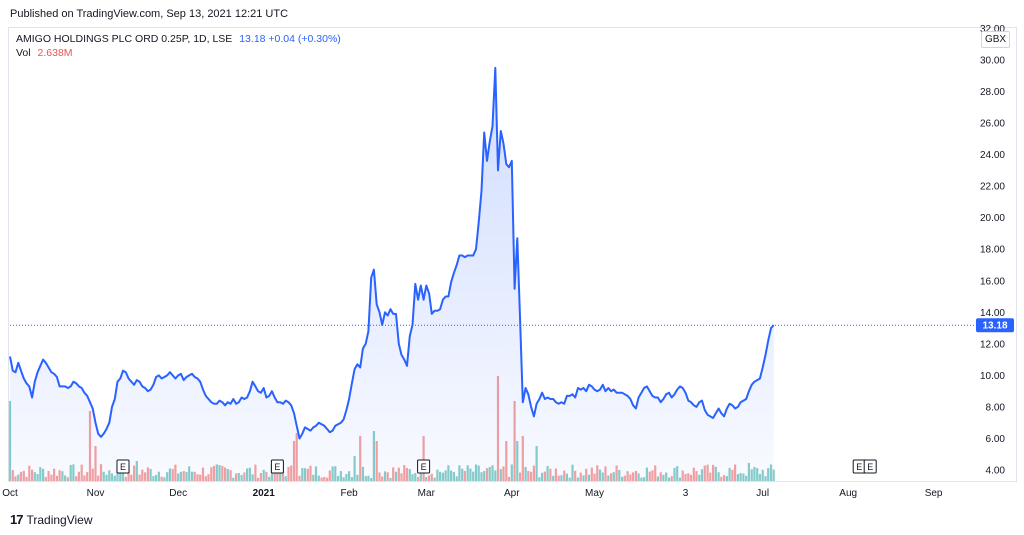  I want to click on y-tick-label: 20.00, so click(992, 218).